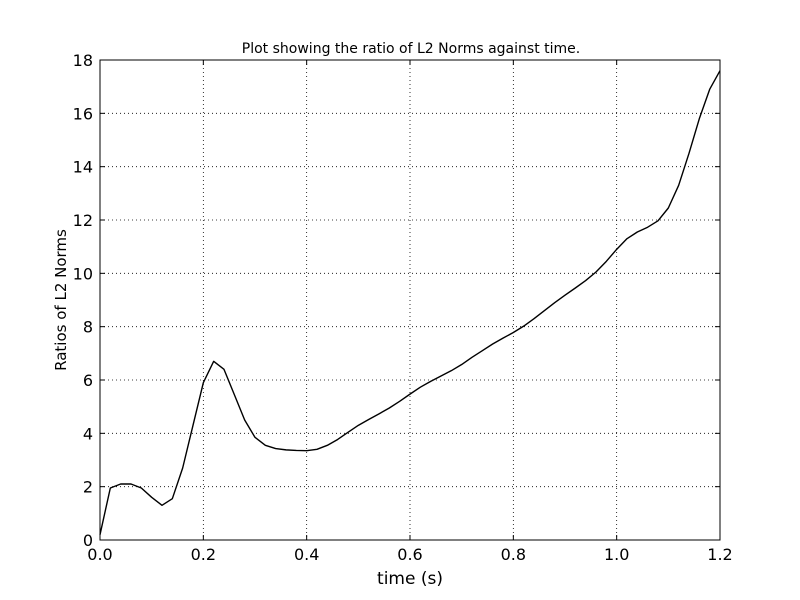 This screenshot has width=800, height=600. Describe the element at coordinates (306, 554) in the screenshot. I see `x-tick-label: 0.4` at that location.